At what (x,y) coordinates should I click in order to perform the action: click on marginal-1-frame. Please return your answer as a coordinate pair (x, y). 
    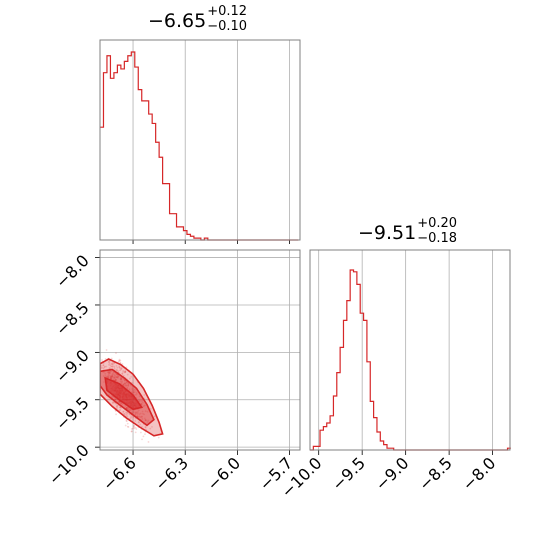
    Looking at the image, I should click on (200, 140).